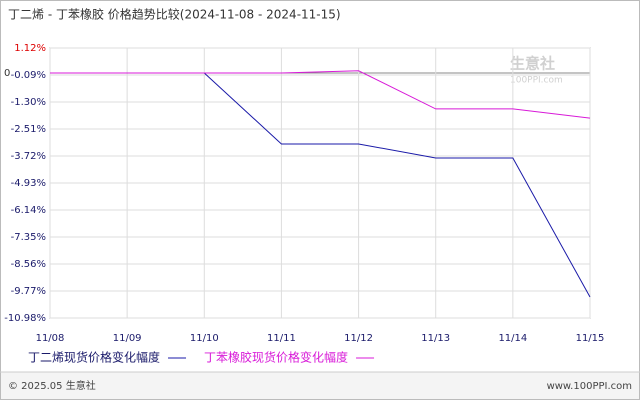 This screenshot has width=640, height=400. What do you see at coordinates (28, 291) in the screenshot?
I see `y-tick-label: -9.77%` at bounding box center [28, 291].